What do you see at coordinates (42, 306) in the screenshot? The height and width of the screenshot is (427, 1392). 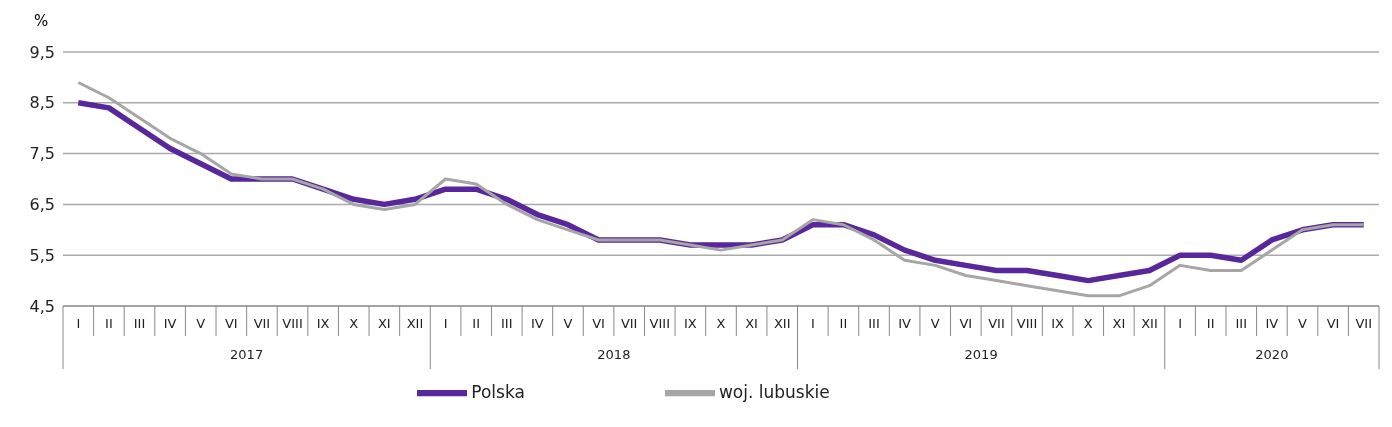 I see `y-tick-label: 4,5` at bounding box center [42, 306].